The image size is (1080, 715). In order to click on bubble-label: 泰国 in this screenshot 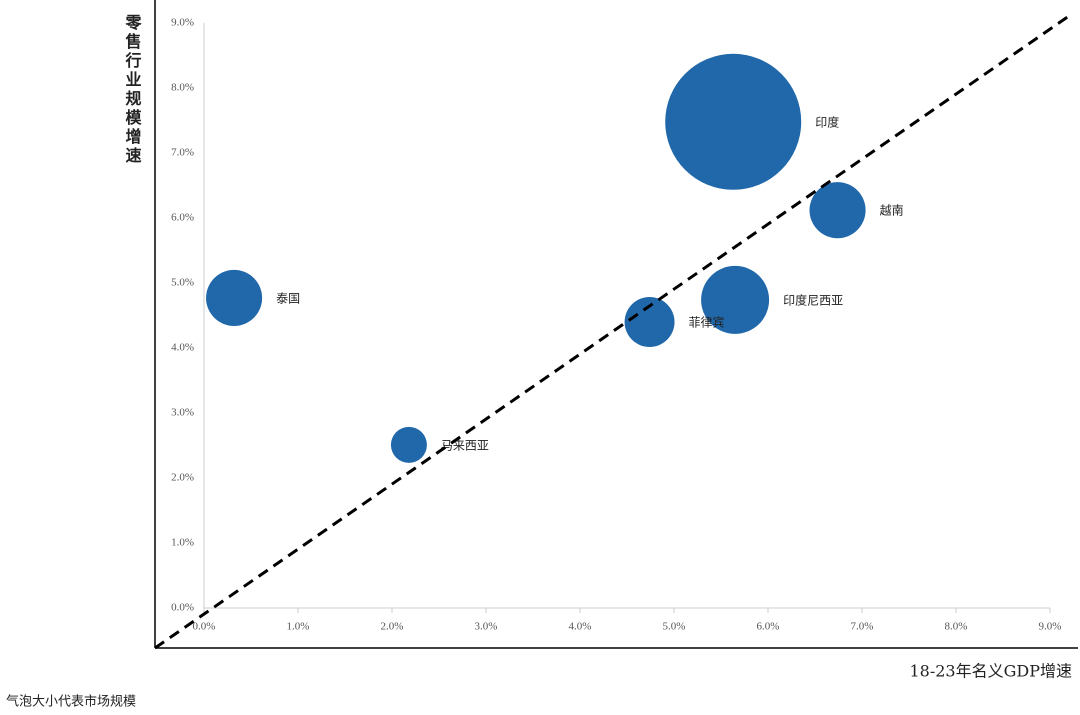, I will do `click(288, 298)`.